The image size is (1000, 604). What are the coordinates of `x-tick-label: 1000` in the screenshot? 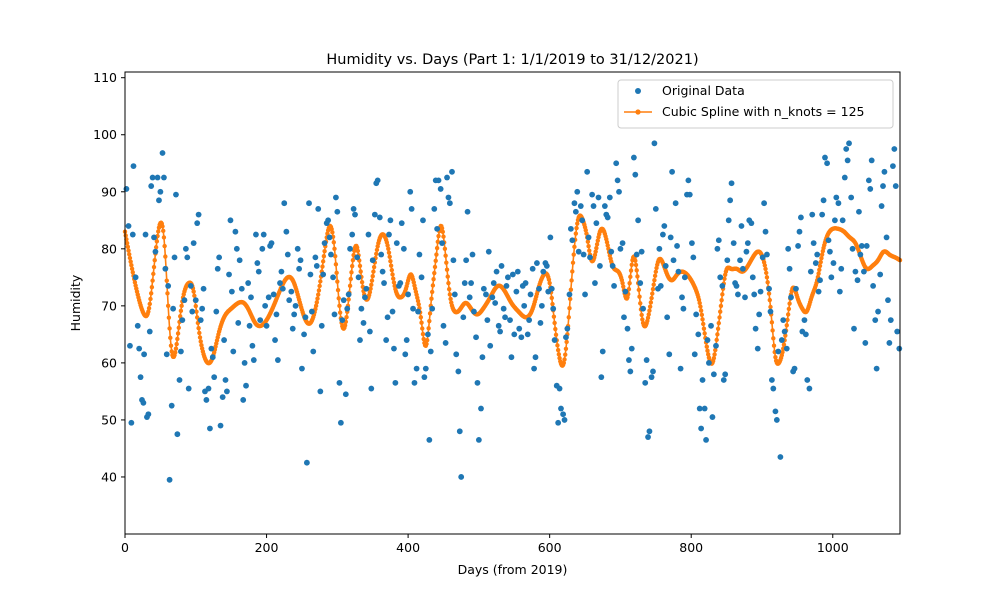 It's located at (833, 547).